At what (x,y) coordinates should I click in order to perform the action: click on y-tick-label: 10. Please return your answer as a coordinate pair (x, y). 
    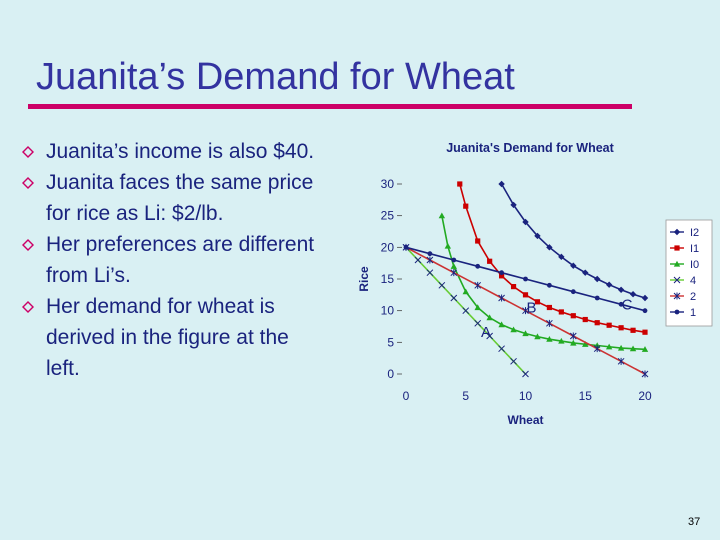
    Looking at the image, I should click on (388, 311).